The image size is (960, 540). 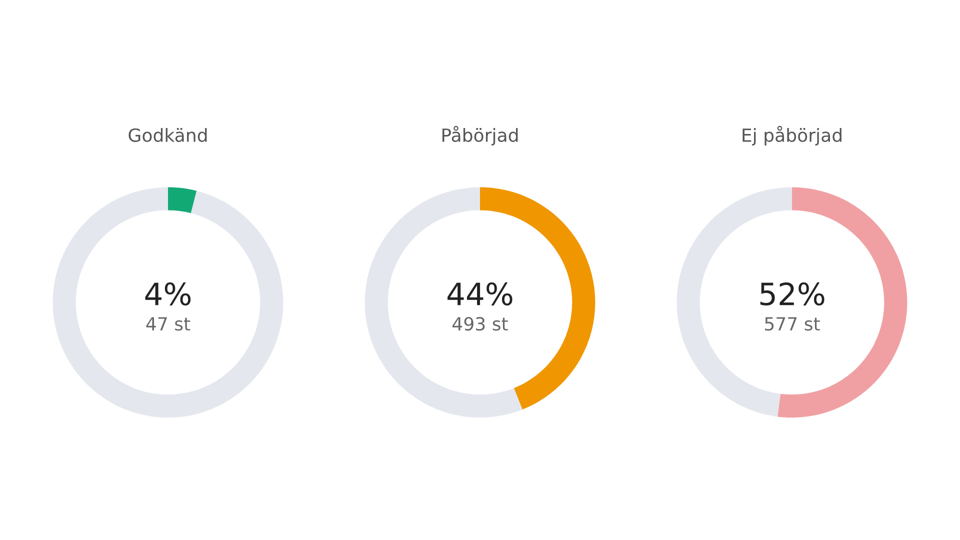 I want to click on chart-title: Påbörjad, so click(x=480, y=136).